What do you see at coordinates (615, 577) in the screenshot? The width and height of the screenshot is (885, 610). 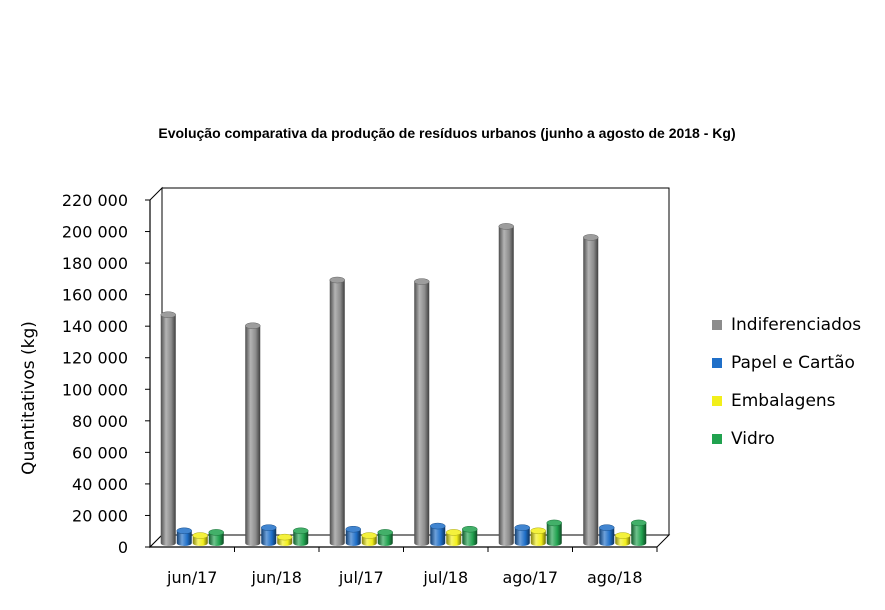 I see `x-tick-label: ago/18` at bounding box center [615, 577].